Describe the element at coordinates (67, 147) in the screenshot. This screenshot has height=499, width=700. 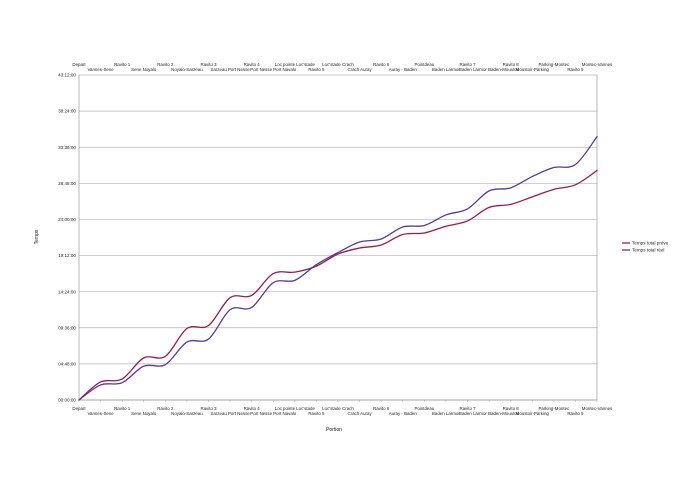
I see `y-tick-label: 33:36:00` at that location.